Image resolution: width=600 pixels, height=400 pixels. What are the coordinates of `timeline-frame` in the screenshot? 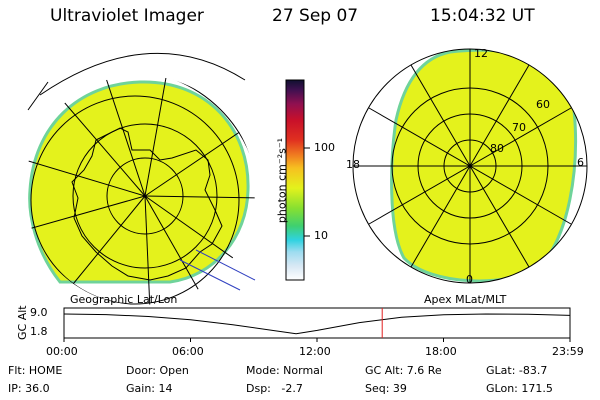 It's located at (317, 323).